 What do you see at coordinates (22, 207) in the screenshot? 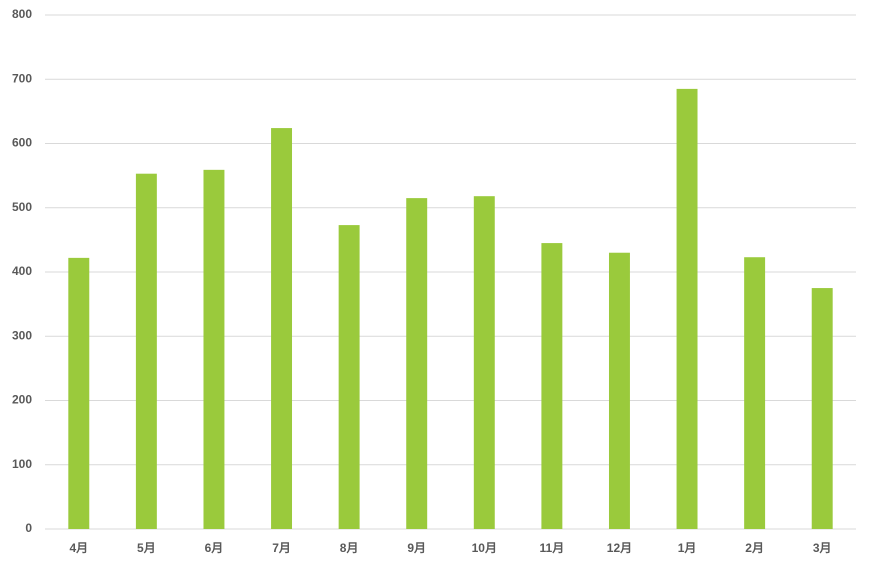
I see `y-tick-label: 500` at bounding box center [22, 207].